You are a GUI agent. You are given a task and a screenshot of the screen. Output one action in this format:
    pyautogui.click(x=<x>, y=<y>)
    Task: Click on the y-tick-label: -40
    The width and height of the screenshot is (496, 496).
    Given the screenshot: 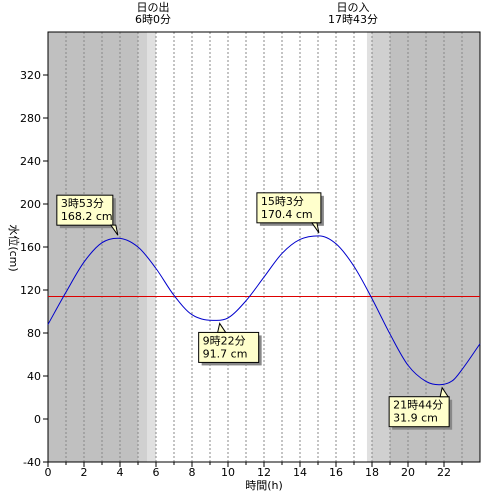 What is the action you would take?
    pyautogui.click(x=32, y=462)
    